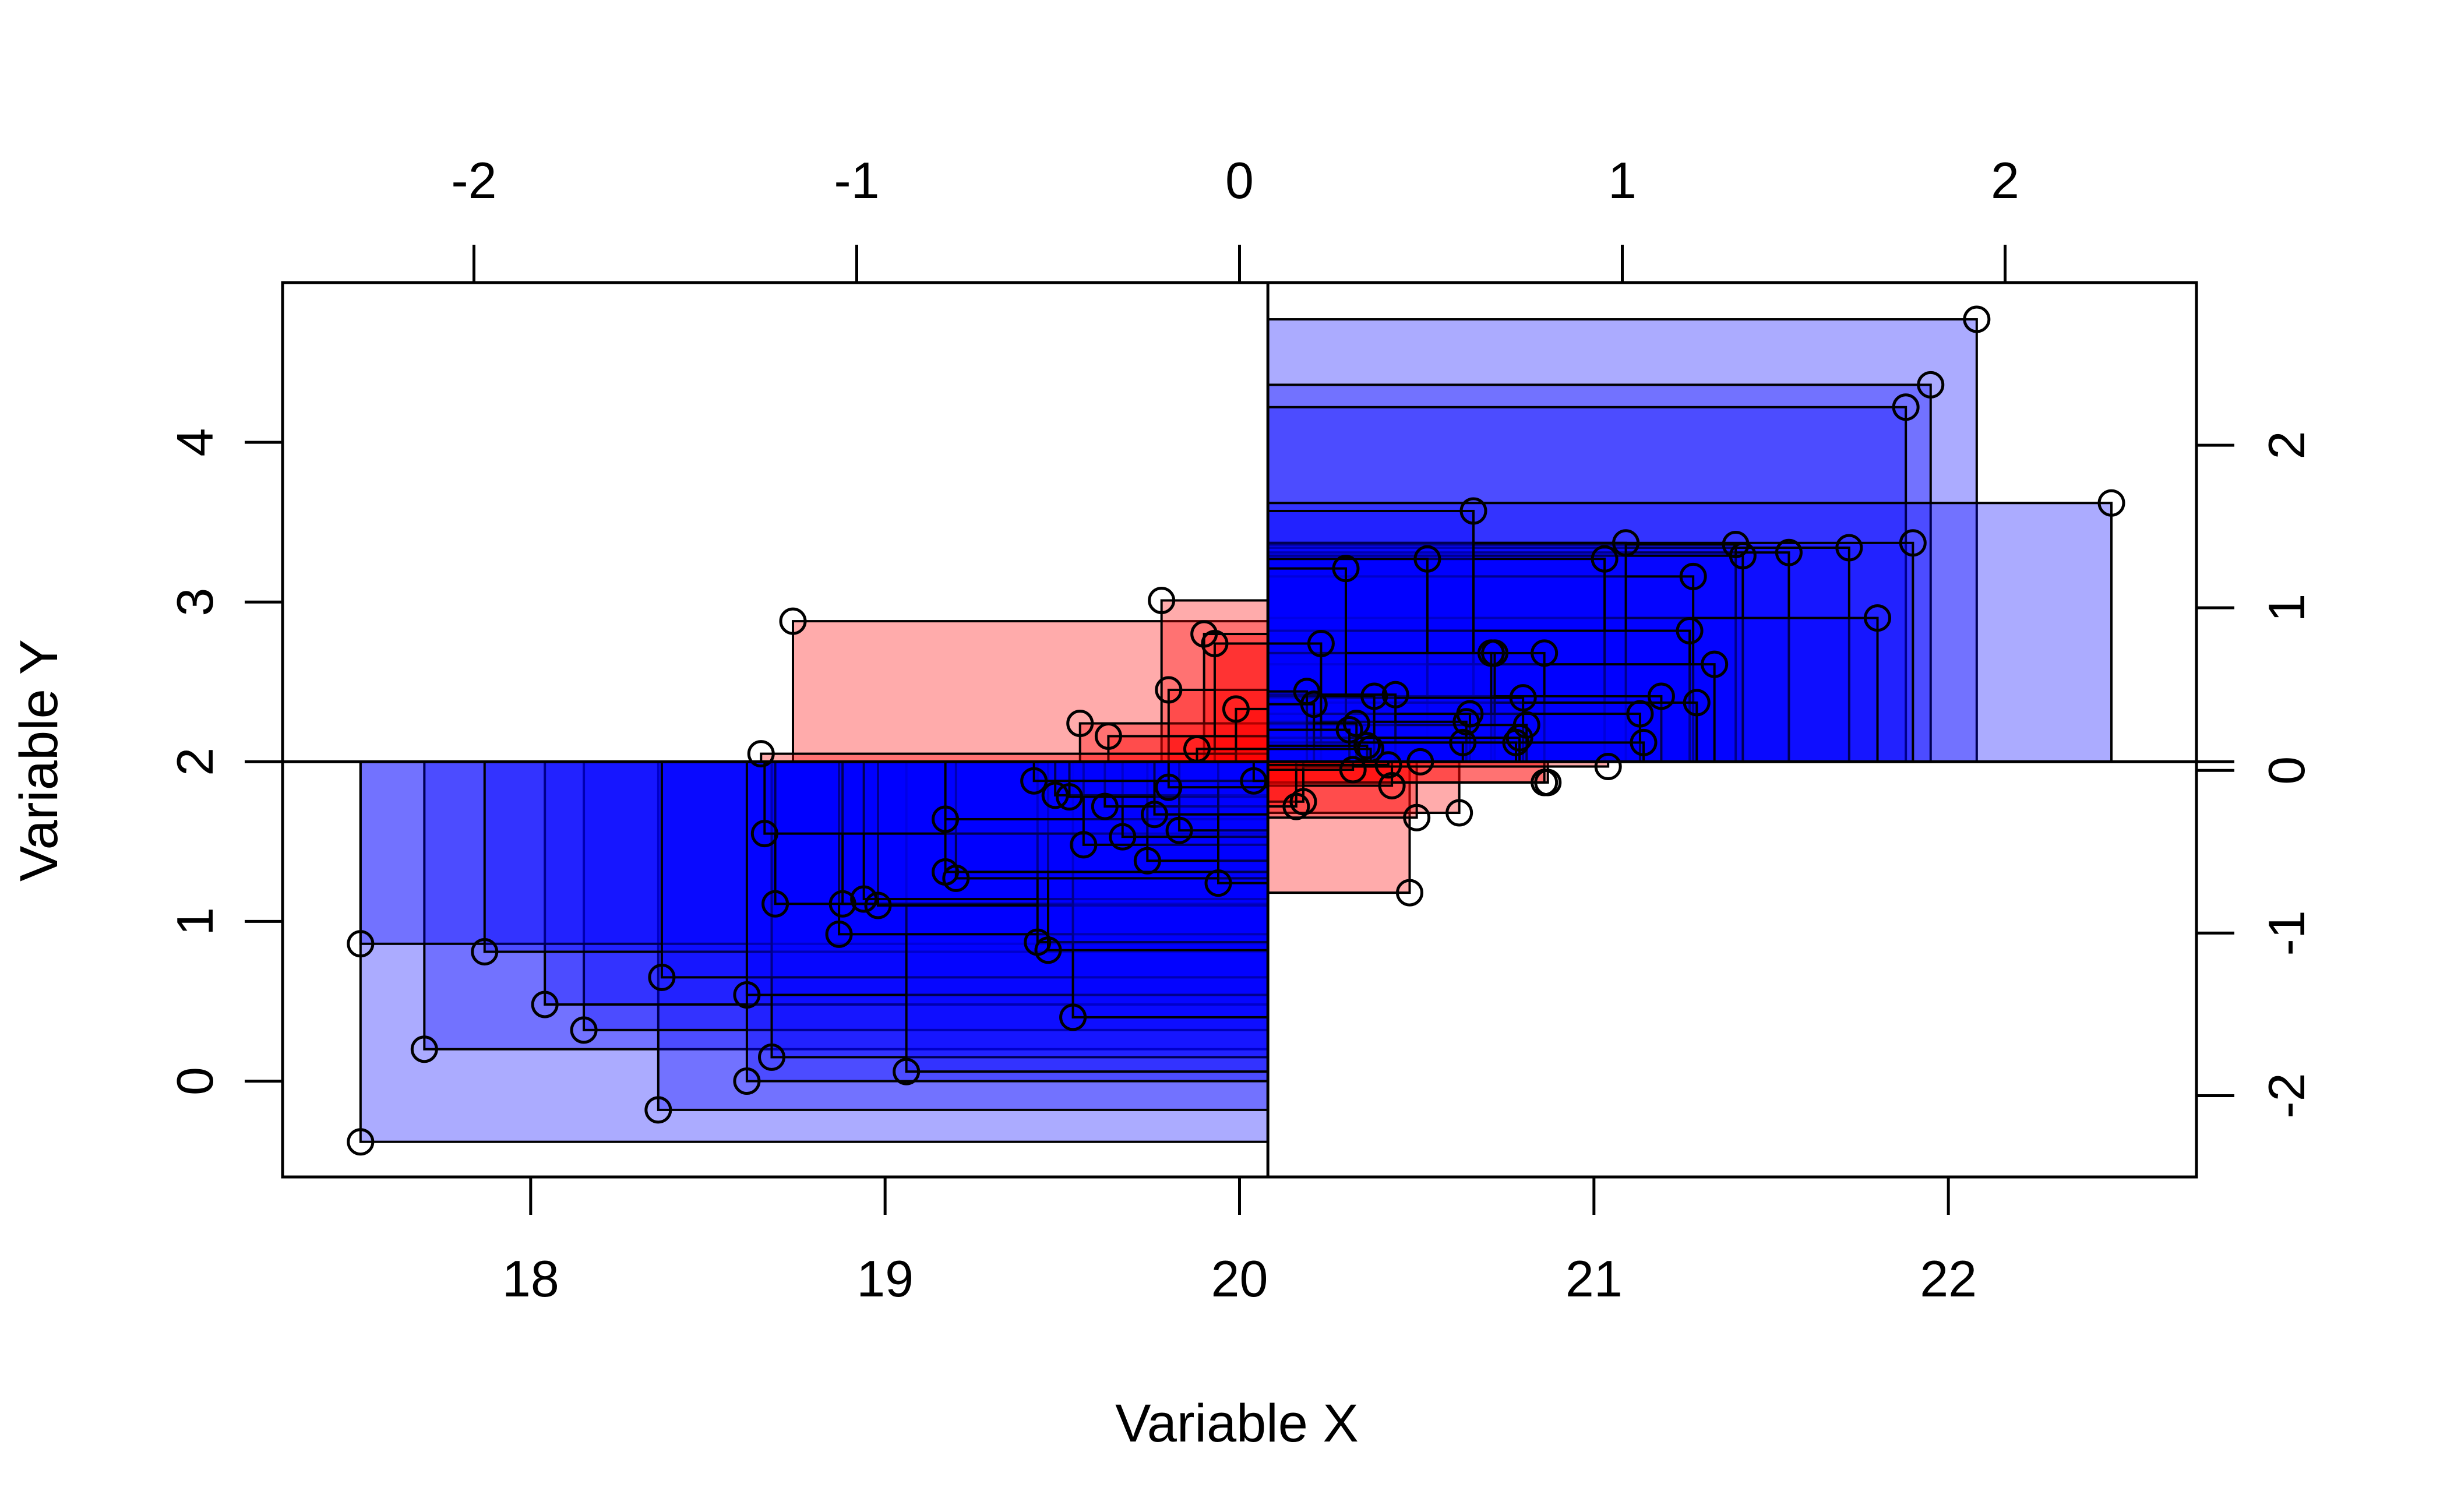  I want to click on y-tick-label: 1, so click(195, 921).